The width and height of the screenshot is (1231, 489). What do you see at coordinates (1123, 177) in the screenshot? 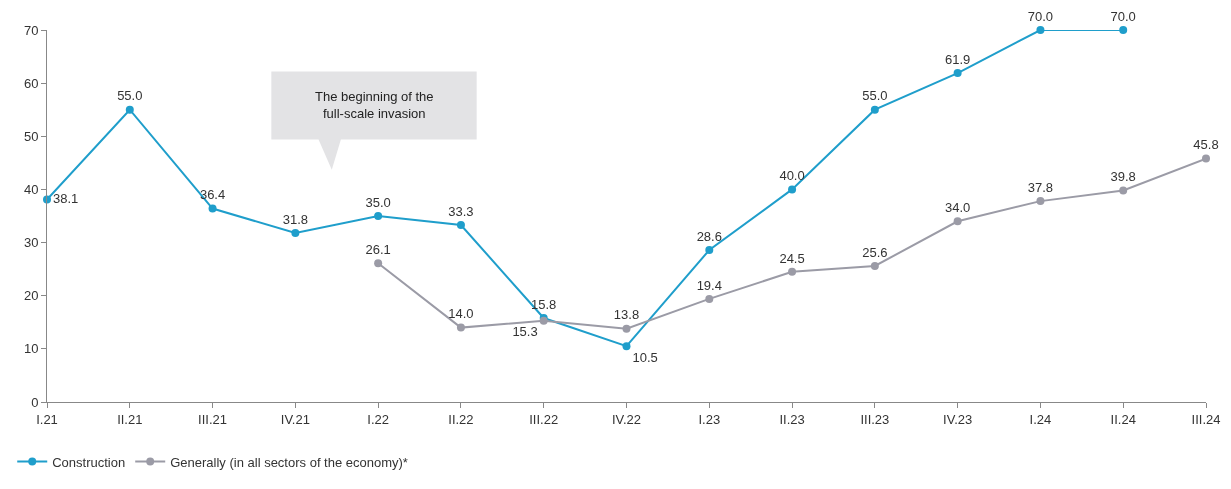
I see `data-label: 39.8` at bounding box center [1123, 177].